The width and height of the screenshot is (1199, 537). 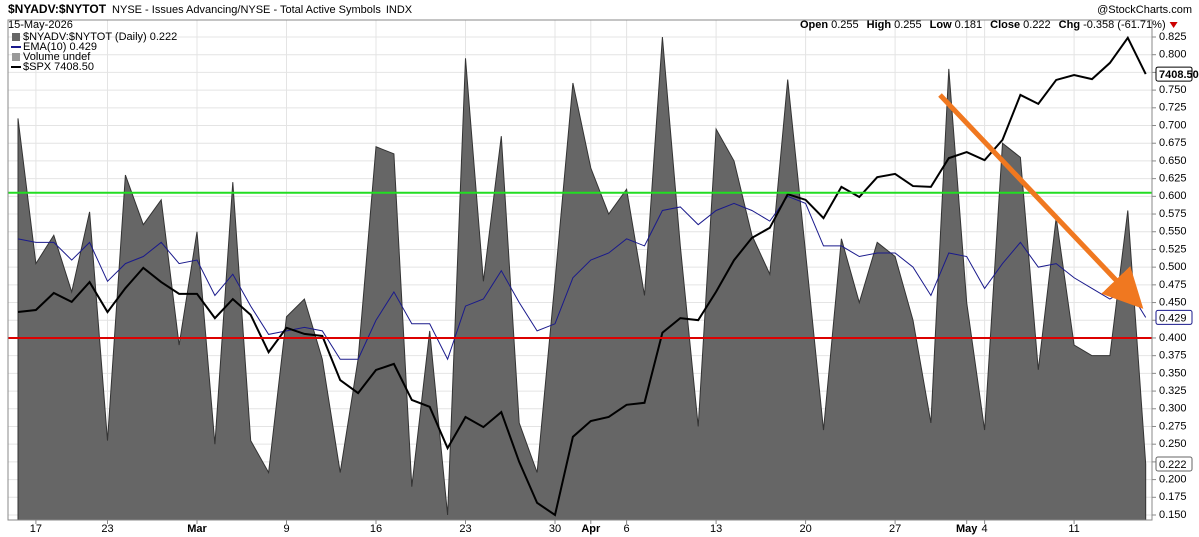 I want to click on legend-label: Volume undef, so click(x=57, y=57).